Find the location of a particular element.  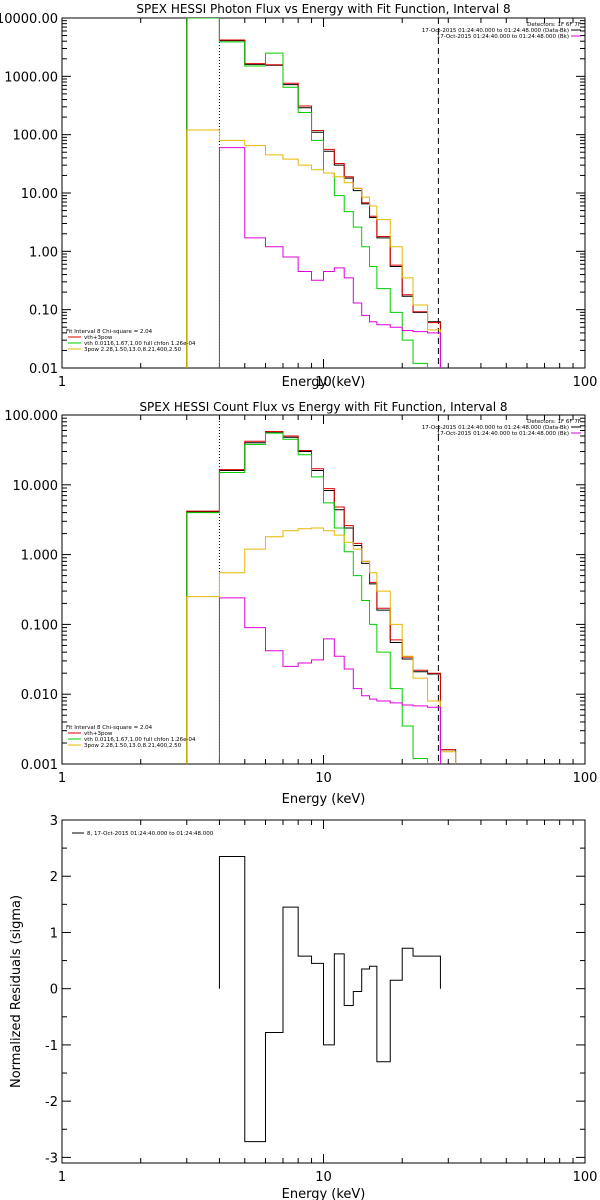

y-tick-label: -1 is located at coordinates (51, 1046).